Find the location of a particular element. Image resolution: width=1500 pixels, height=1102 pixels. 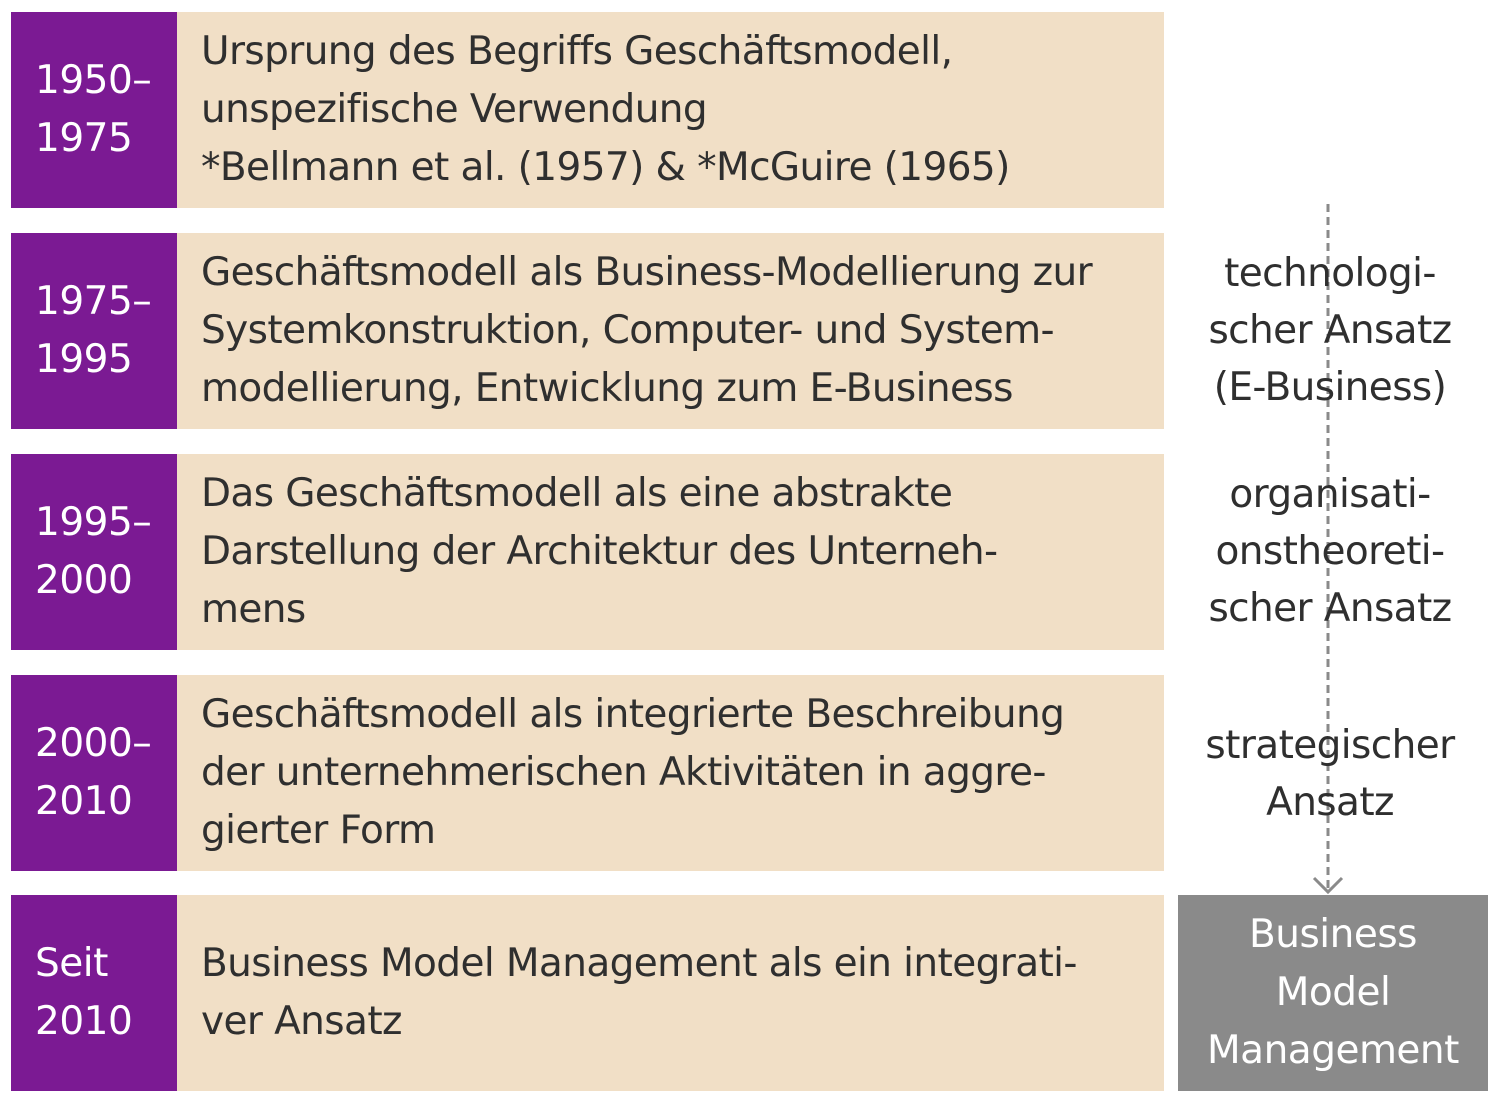

period-end: 1995 is located at coordinates (84, 359).